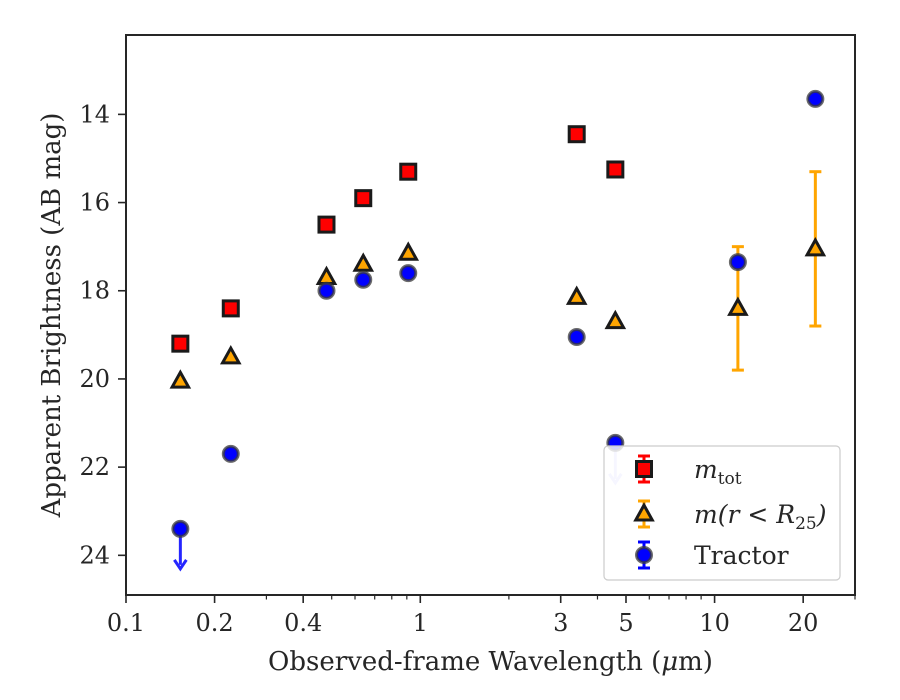 This screenshot has height=700, width=900. I want to click on legend-label-main: Tractor, so click(741, 555).